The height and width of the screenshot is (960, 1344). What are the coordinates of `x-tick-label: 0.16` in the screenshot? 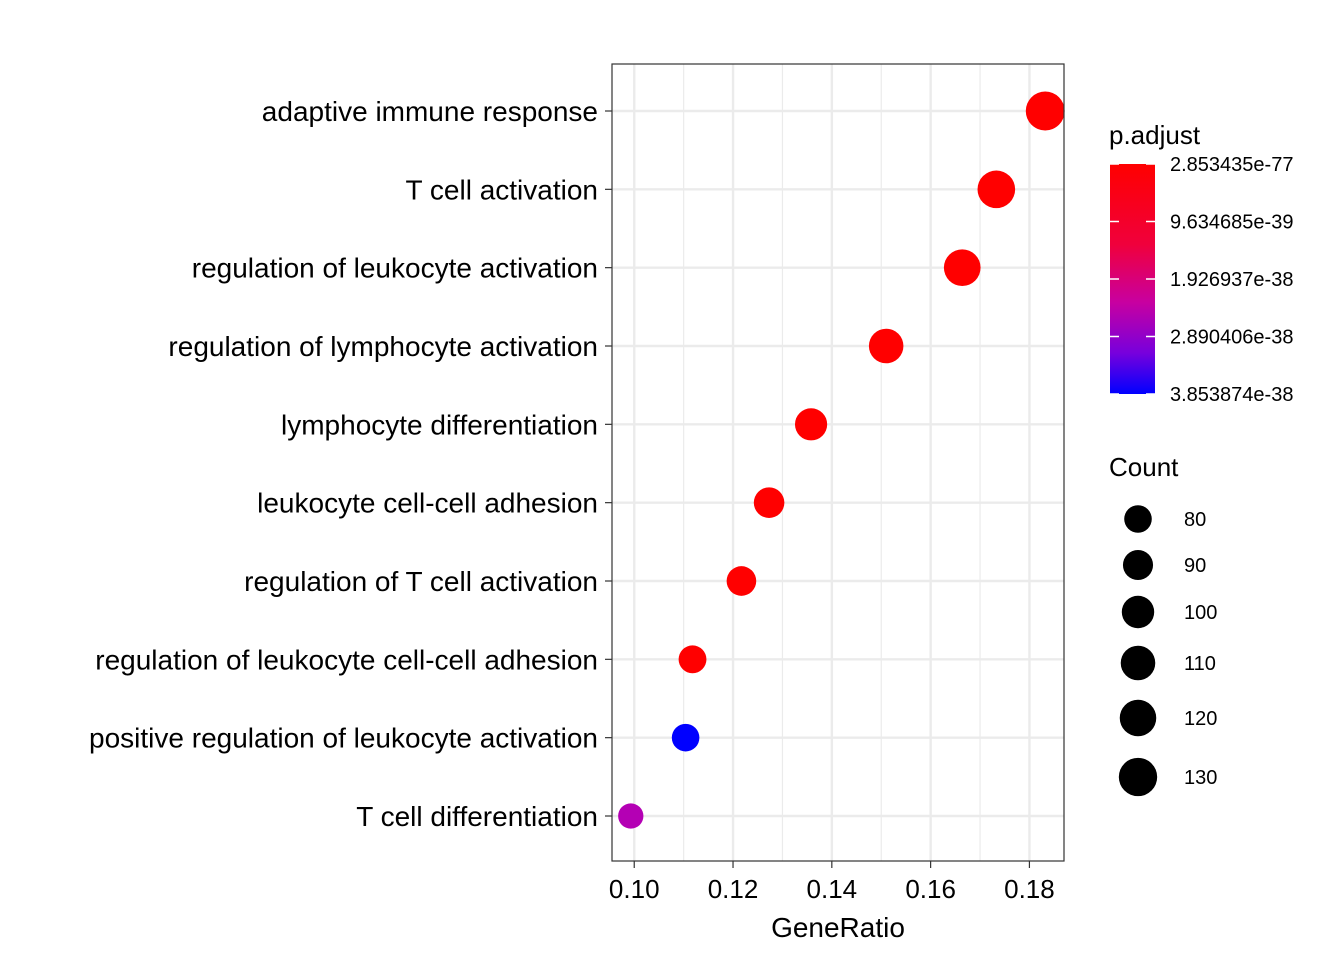 It's located at (930, 889).